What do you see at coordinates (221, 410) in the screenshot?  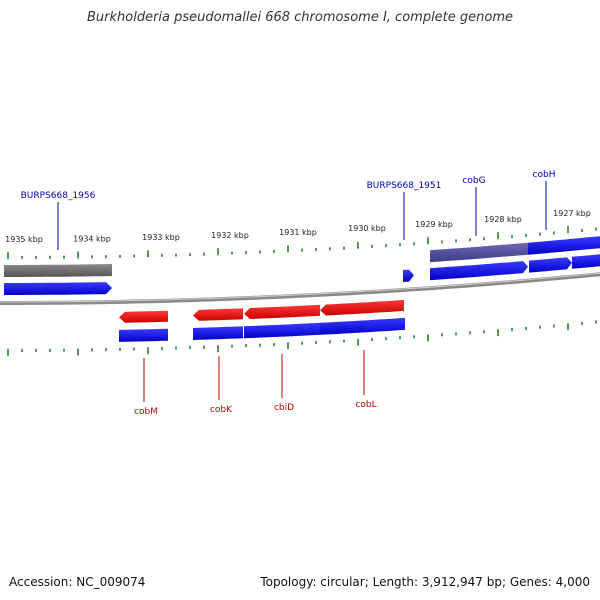 I see `gene-label-cobK: cobK` at bounding box center [221, 410].